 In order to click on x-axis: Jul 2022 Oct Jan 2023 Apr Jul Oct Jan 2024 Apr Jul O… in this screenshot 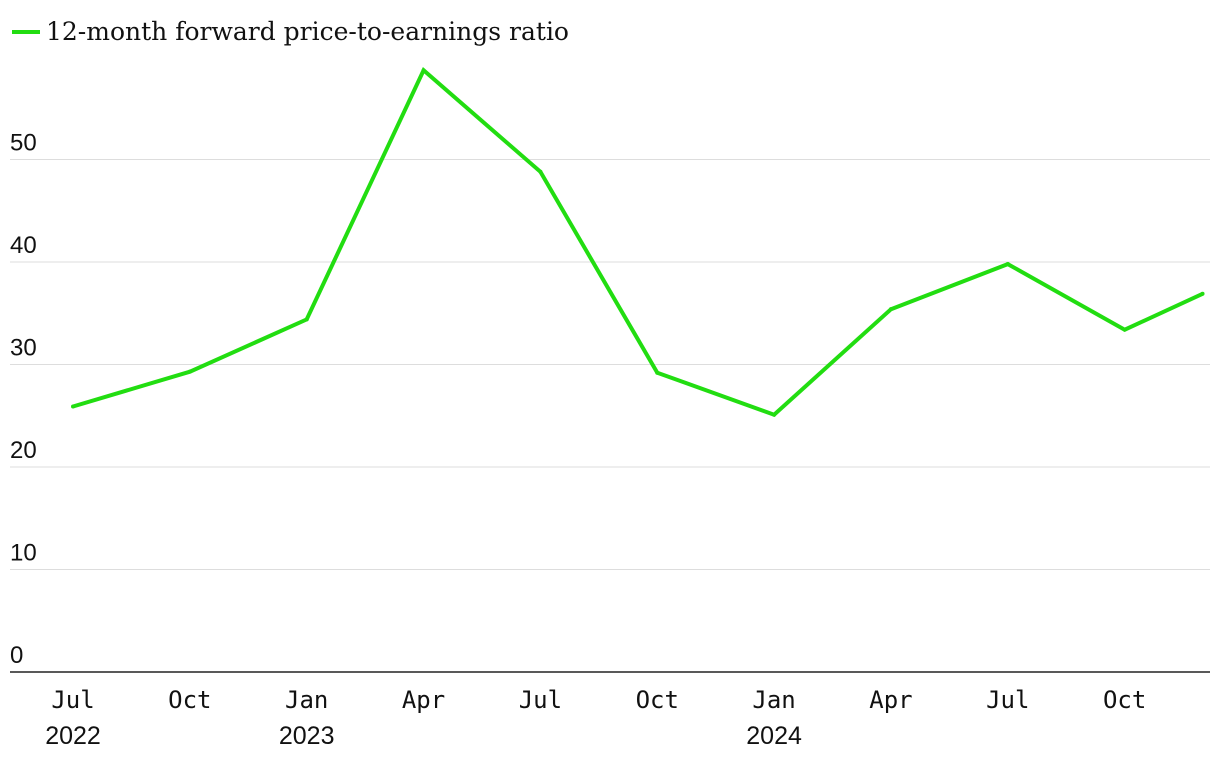, I will do `click(595, 718)`.